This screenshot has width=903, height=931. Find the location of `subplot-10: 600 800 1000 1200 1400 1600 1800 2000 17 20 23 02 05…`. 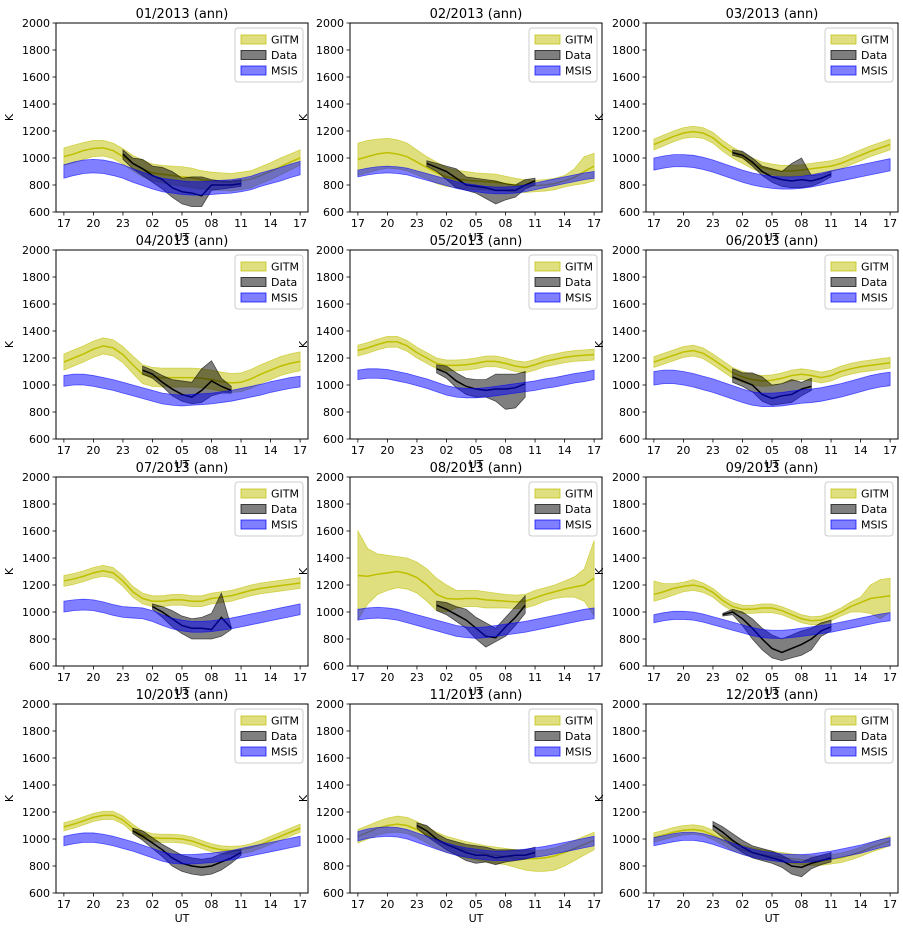

subplot-10: 600 800 1000 1200 1400 1600 1800 2000 17 20 23 02 05… is located at coordinates (156, 806).